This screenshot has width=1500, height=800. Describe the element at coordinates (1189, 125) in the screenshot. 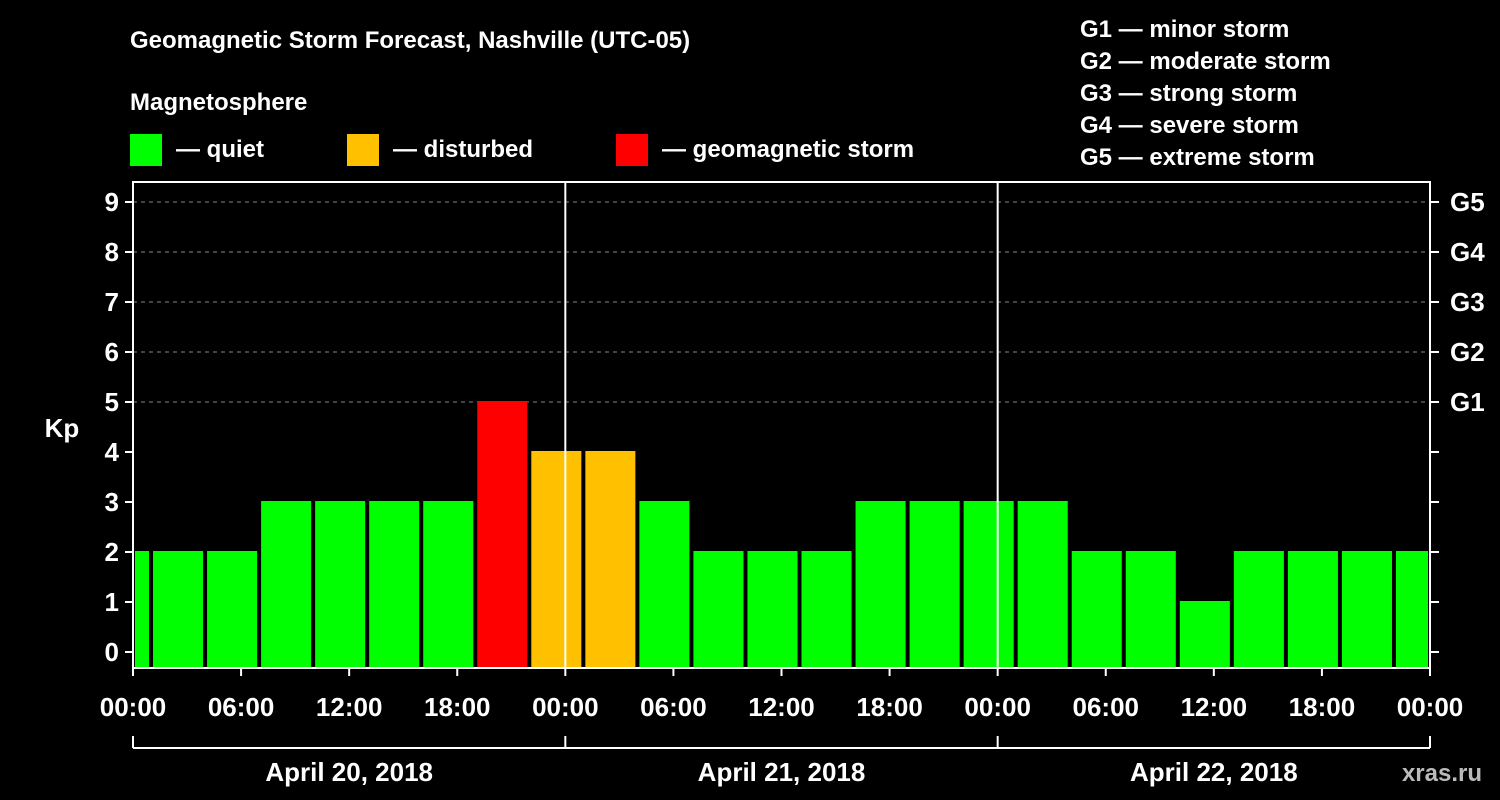

I see `storm-scale-item: G4 — severe storm` at that location.